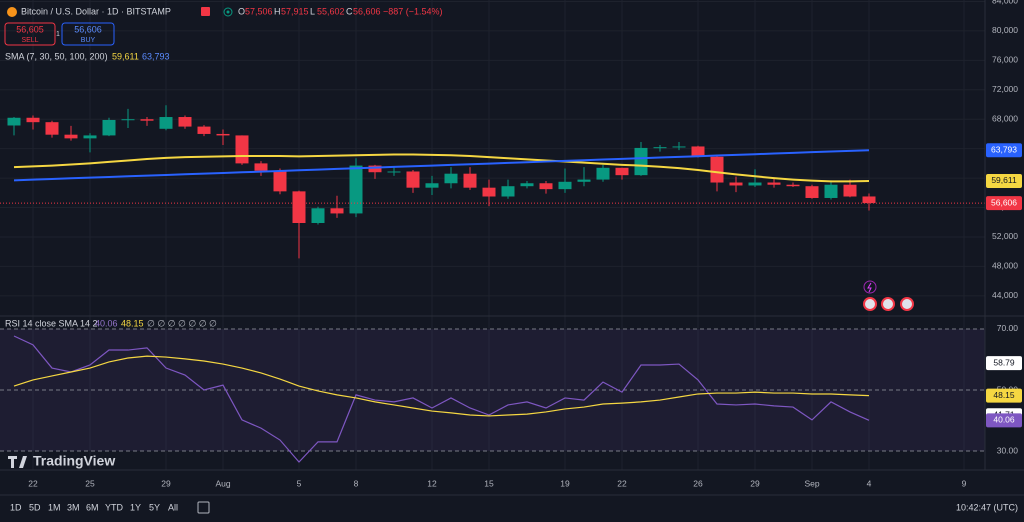 The width and height of the screenshot is (1024, 522). I want to click on range-toolbar: 1D 5D 1M 3M 6M YTD 1Y 5Y All, so click(94, 507).